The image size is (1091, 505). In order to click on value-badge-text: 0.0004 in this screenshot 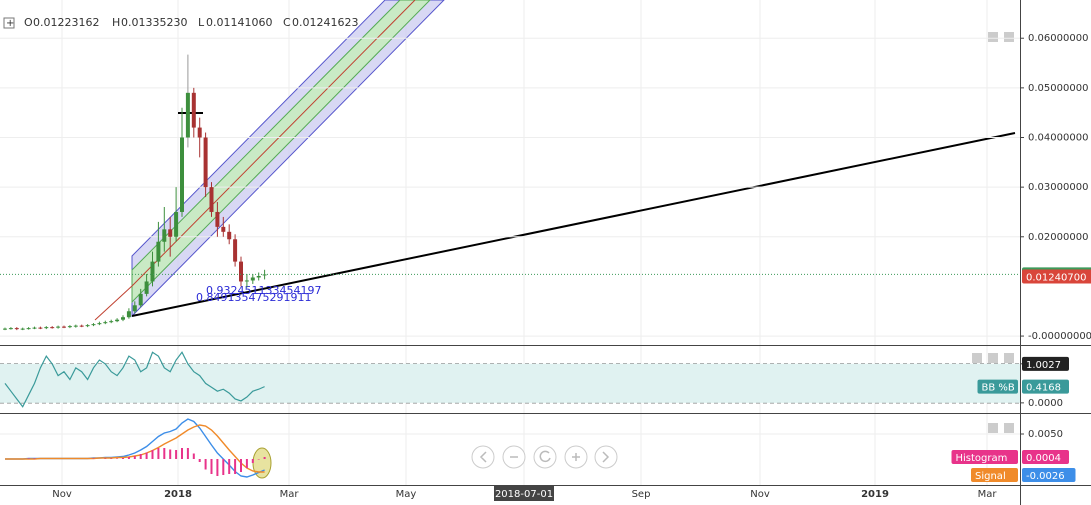, I will do `click(1043, 458)`.